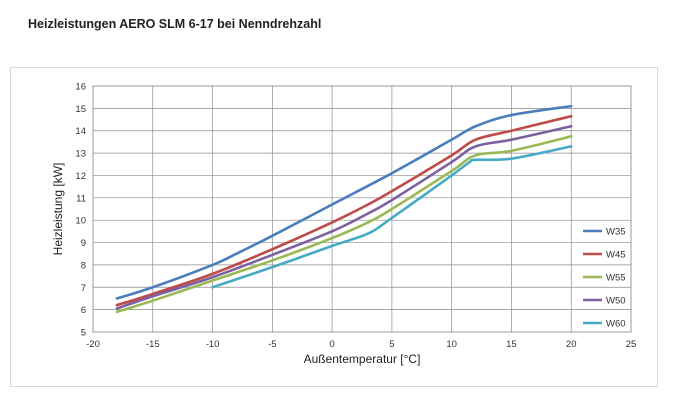  What do you see at coordinates (331, 344) in the screenshot?
I see `x-tick-label: 0` at bounding box center [331, 344].